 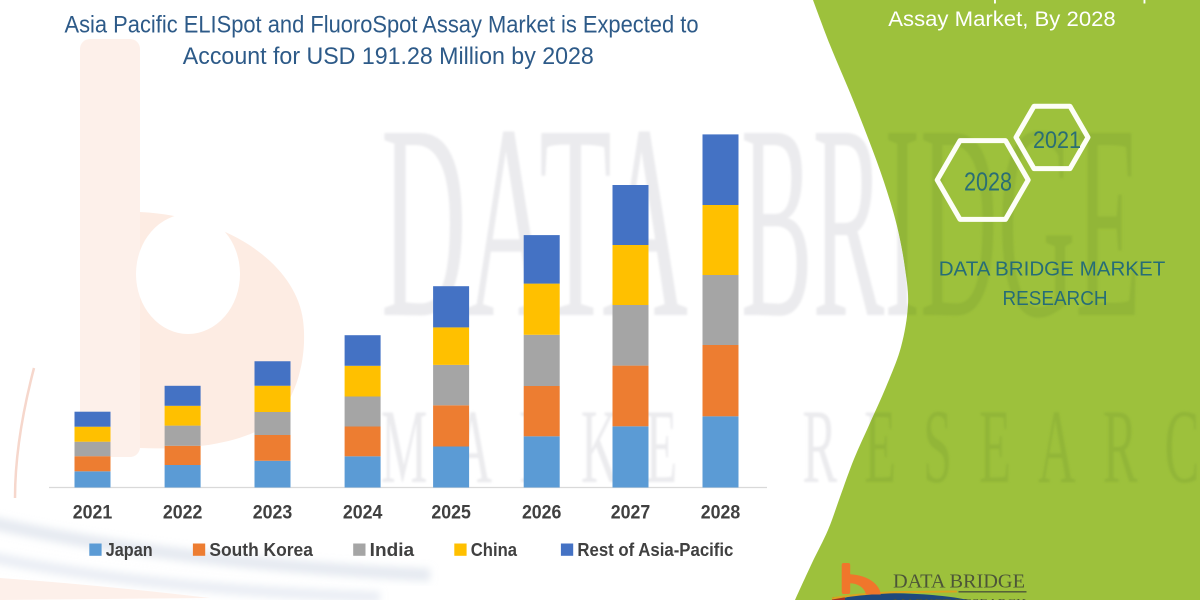 I want to click on svg-text: 2025, so click(x=451, y=513).